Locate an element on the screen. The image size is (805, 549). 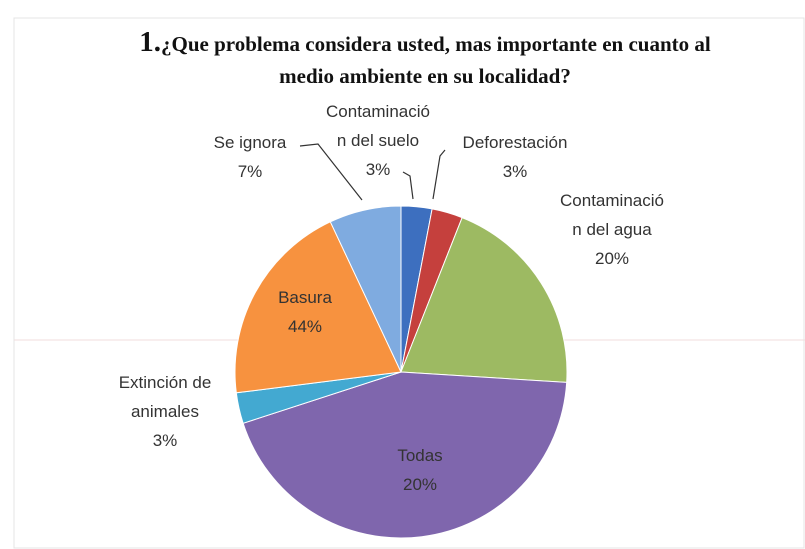
data-label: Deforestación 3% is located at coordinates (515, 157).